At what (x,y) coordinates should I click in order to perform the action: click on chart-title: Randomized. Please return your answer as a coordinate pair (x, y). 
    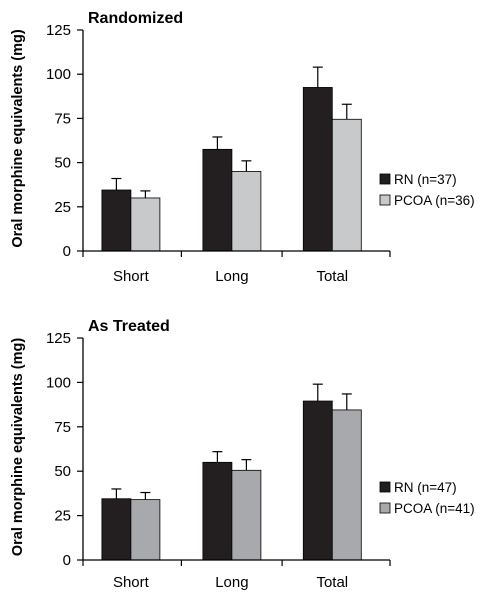
    Looking at the image, I should click on (135, 18).